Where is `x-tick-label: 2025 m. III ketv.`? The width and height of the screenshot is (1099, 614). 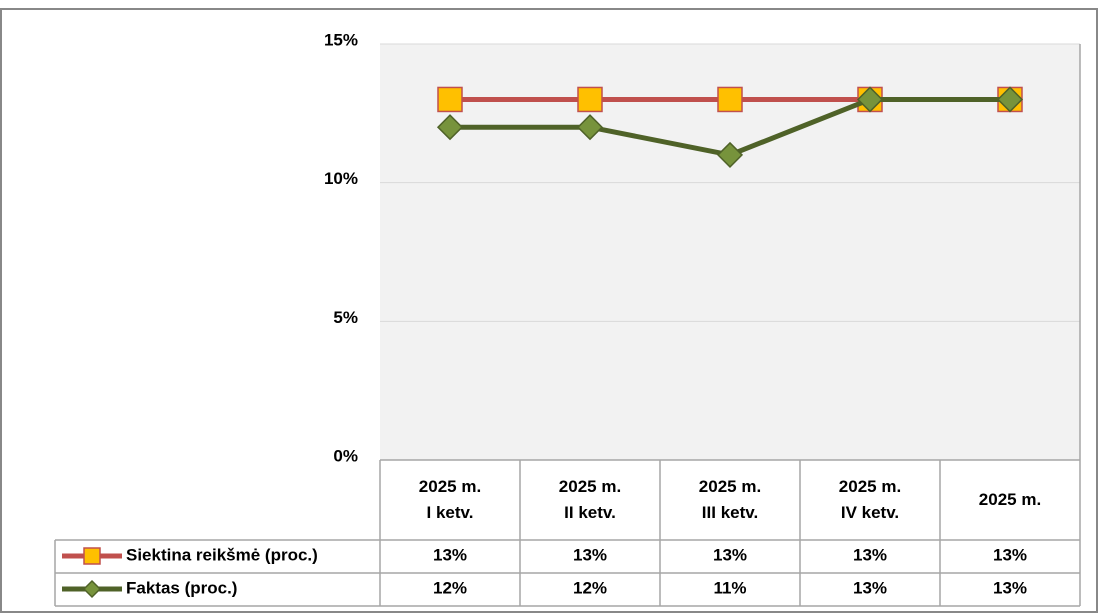 x-tick-label: 2025 m. III ketv. is located at coordinates (730, 499).